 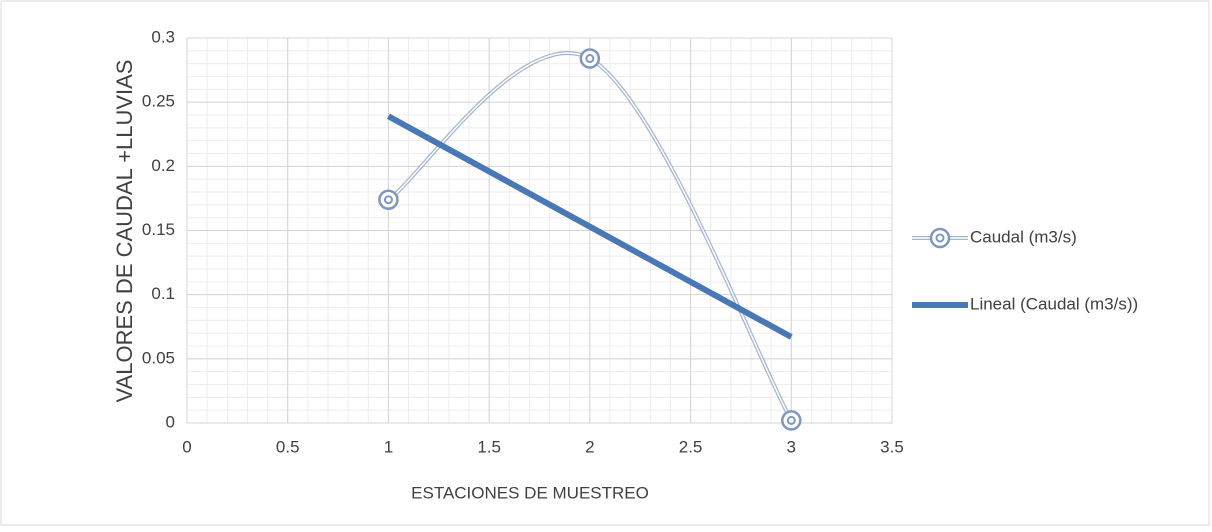 I want to click on x-tick-label: 1, so click(x=388, y=446).